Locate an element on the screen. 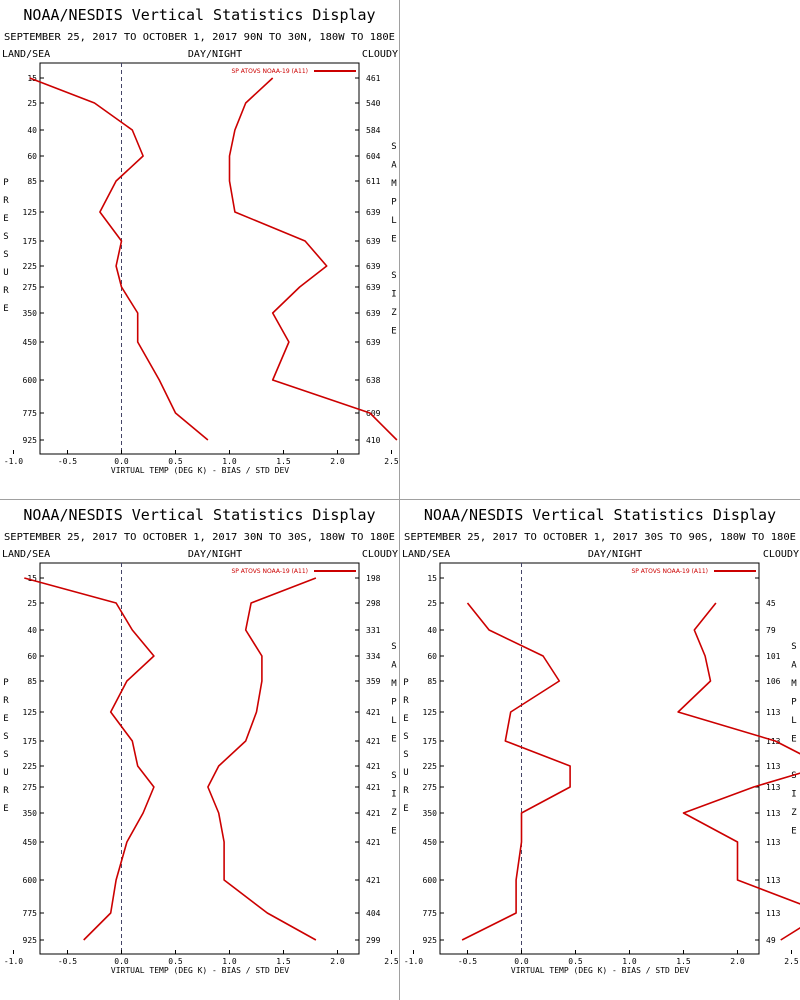  y-axis-label-char: P is located at coordinates (6, 183).